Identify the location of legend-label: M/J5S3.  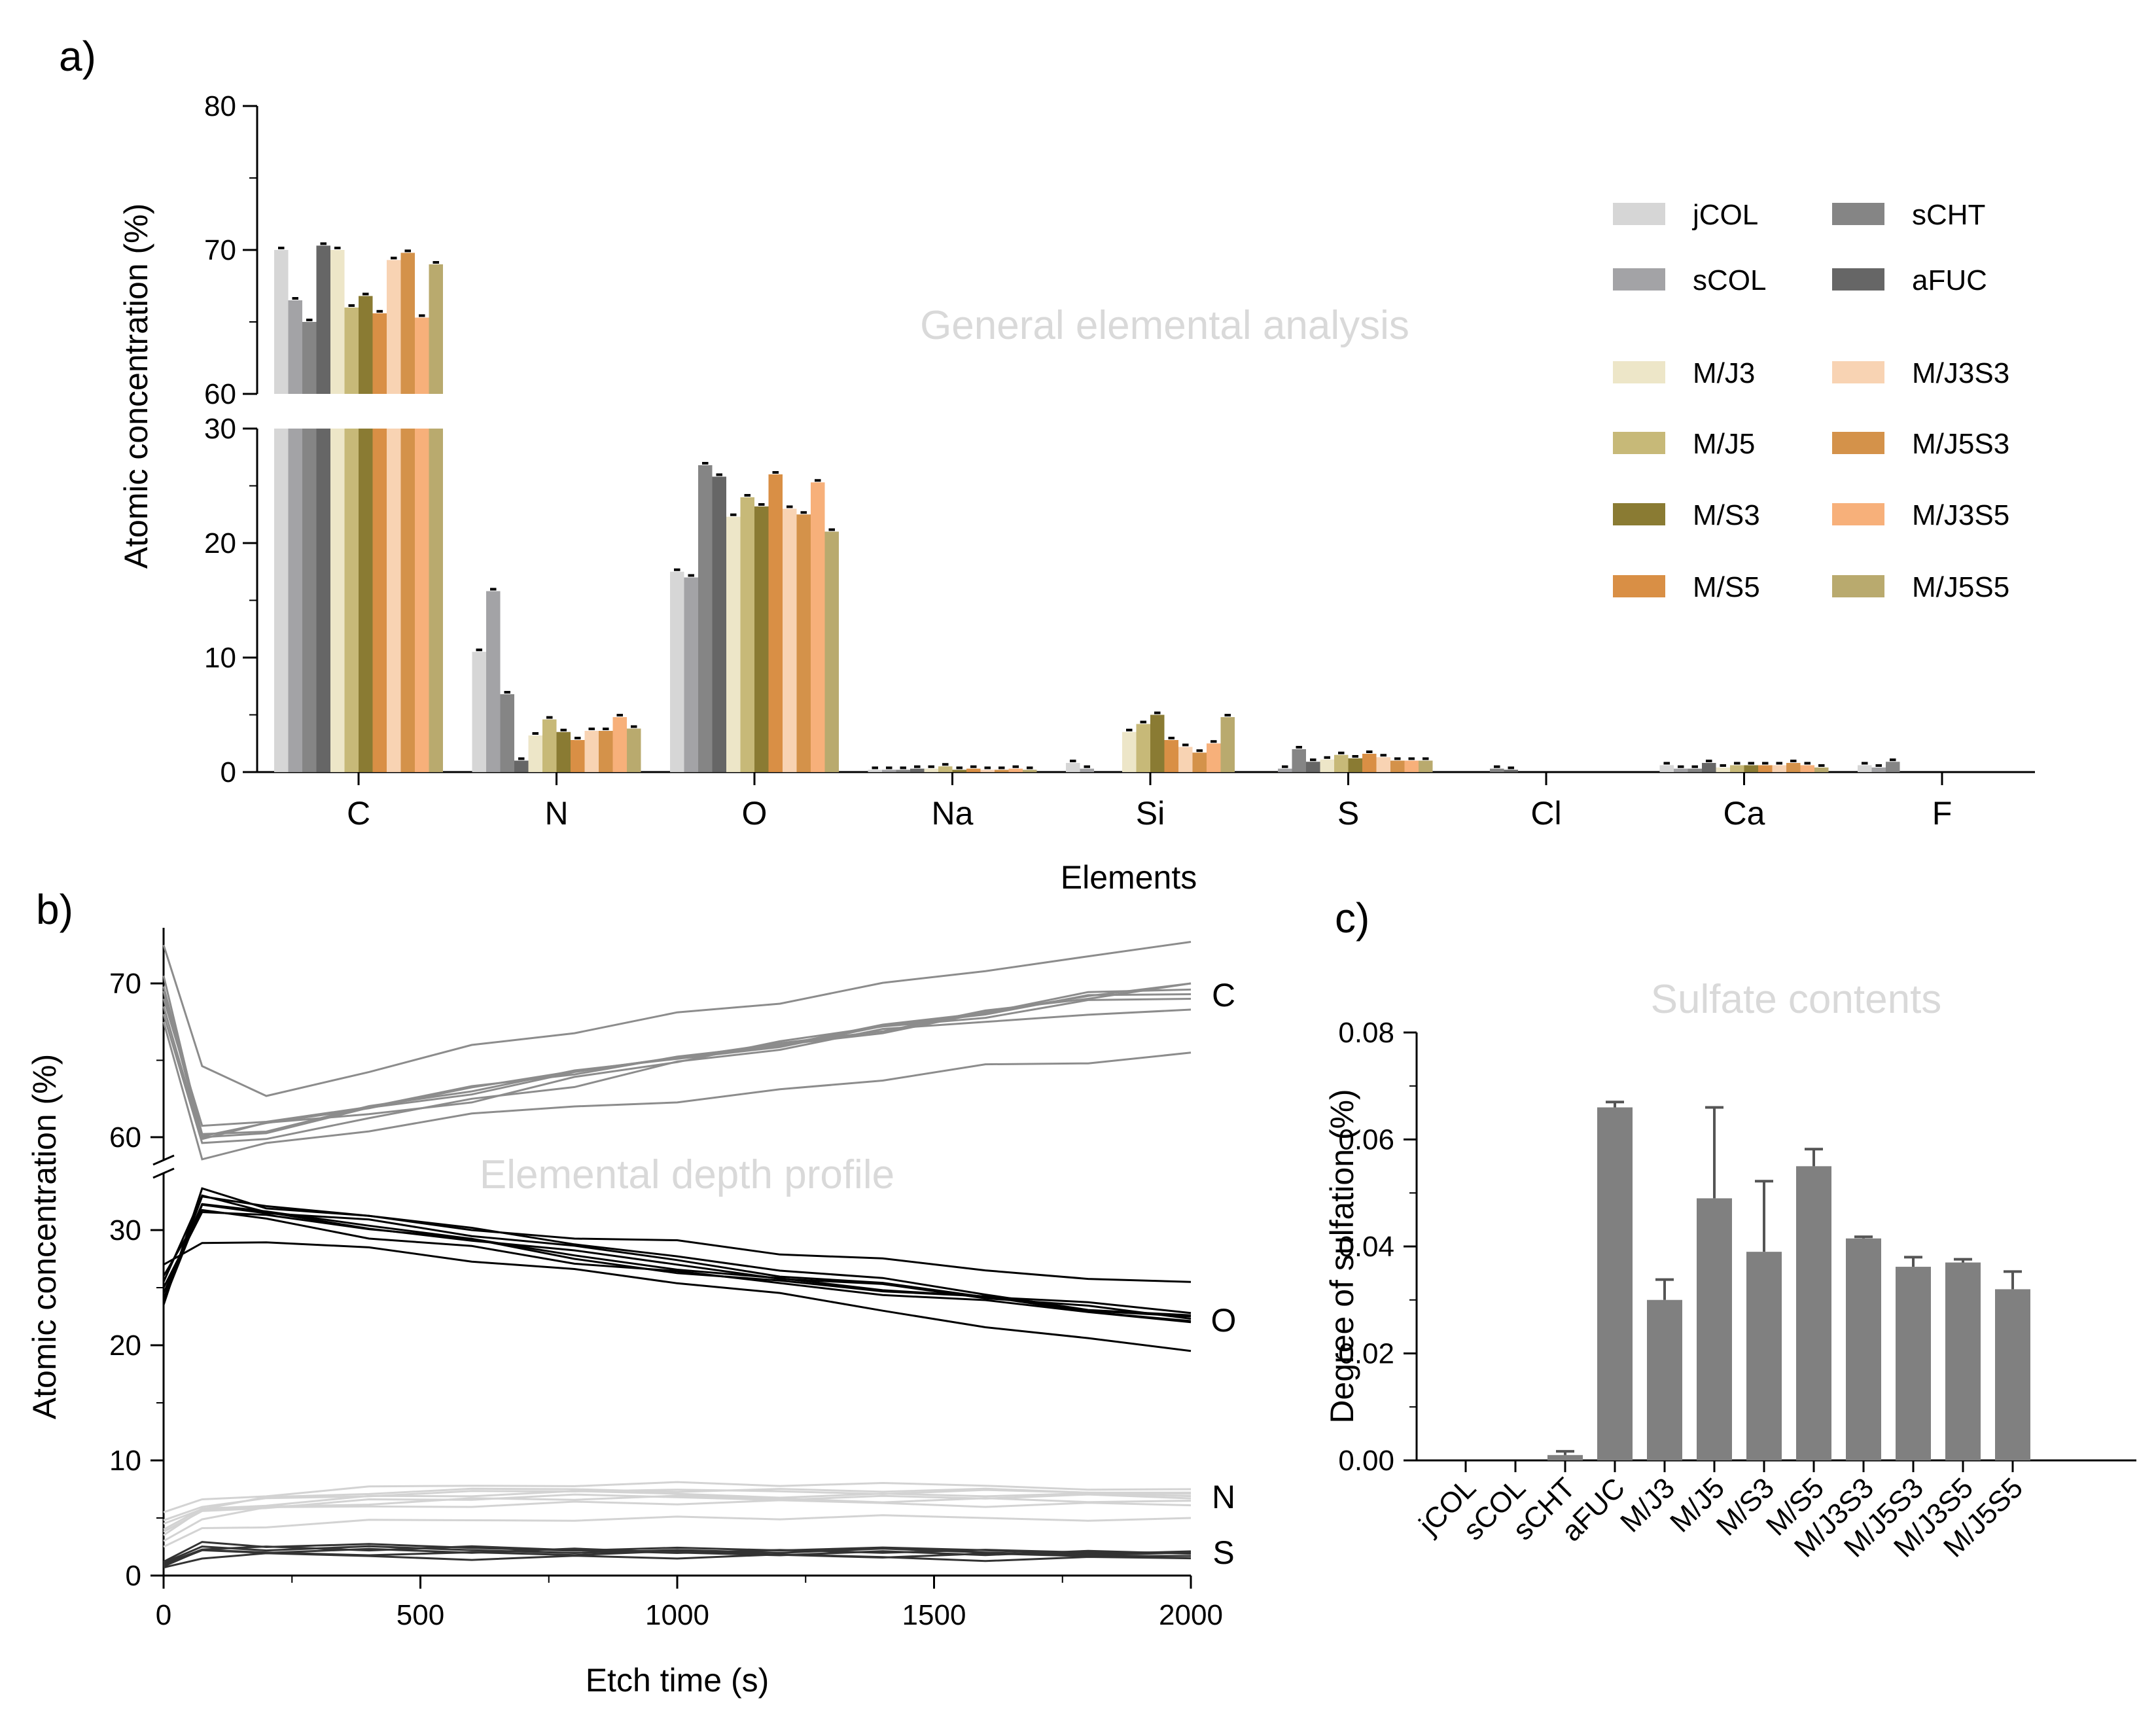
(1960, 444).